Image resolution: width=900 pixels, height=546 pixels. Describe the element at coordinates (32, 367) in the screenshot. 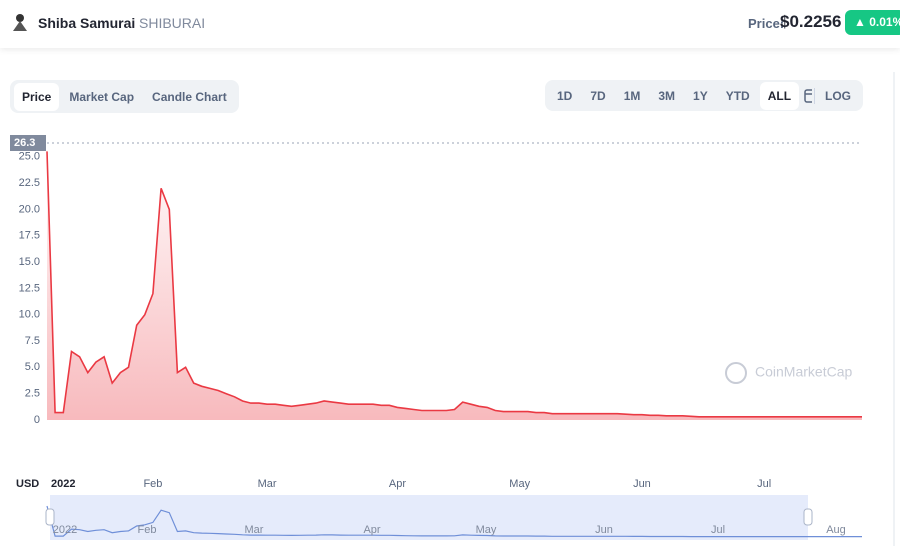

I see `y-tick-label: 5.0` at that location.